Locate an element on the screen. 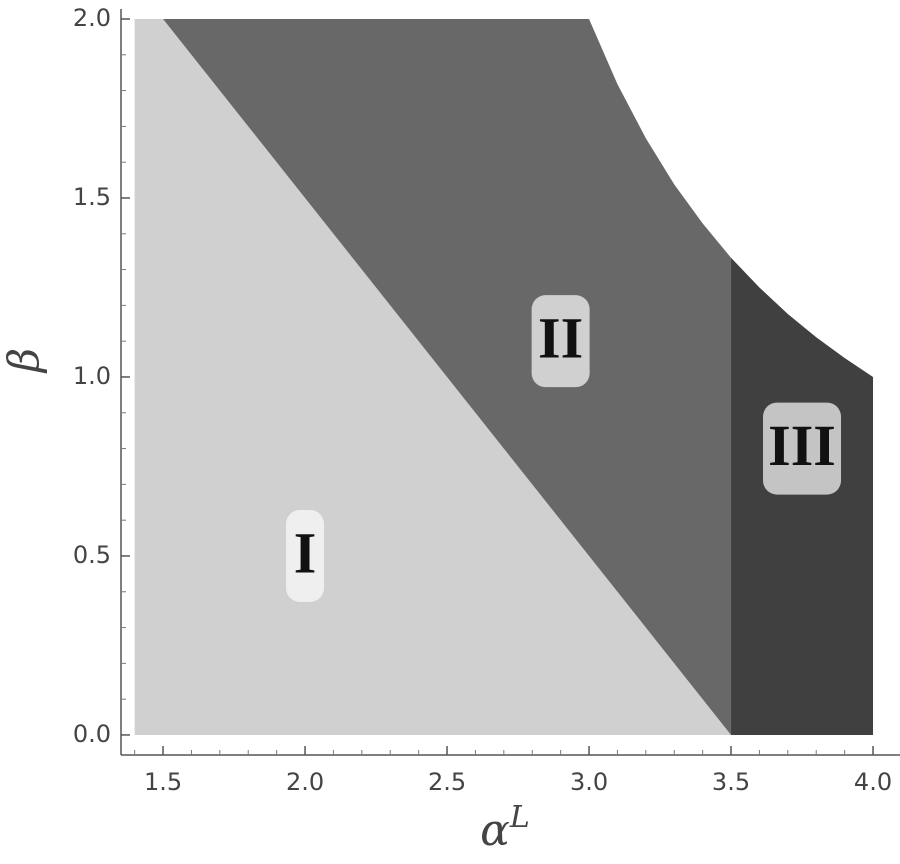 The image size is (900, 864). region-label: II is located at coordinates (560, 337).